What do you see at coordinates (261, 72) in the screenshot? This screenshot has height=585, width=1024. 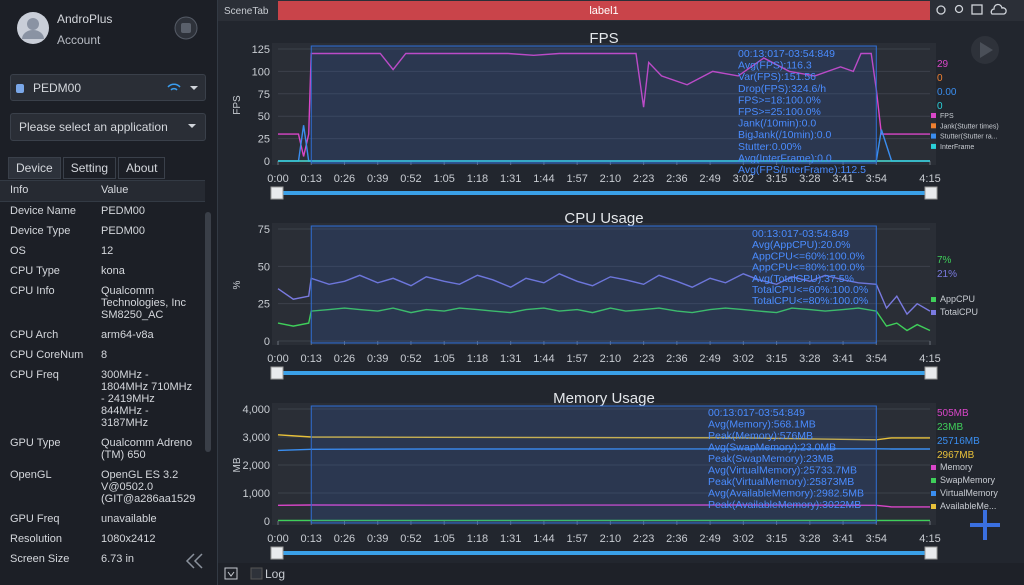 I see `y-tick-label: 100` at bounding box center [261, 72].